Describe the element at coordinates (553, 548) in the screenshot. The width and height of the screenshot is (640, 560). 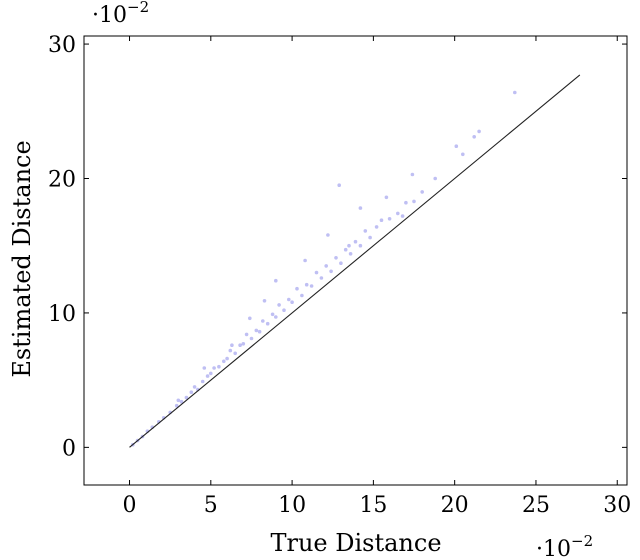
I see `x-scale-base: ·10` at that location.